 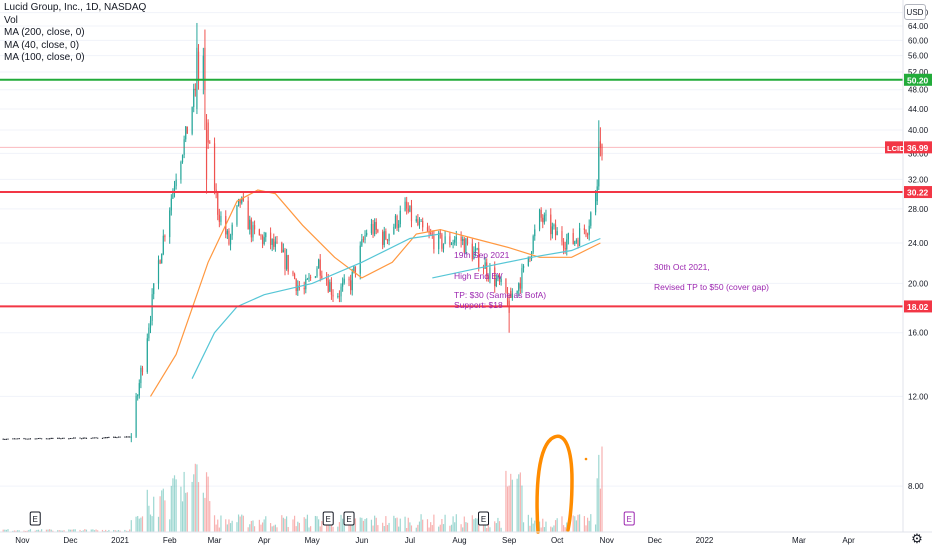 I want to click on ma200-line, so click(x=316, y=306).